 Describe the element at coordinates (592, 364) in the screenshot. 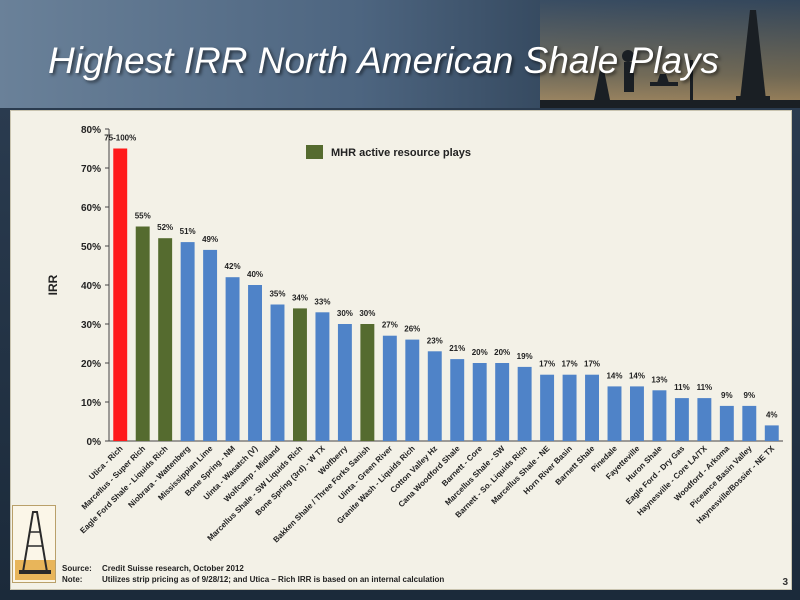

I see `data-label-22: 17%` at that location.